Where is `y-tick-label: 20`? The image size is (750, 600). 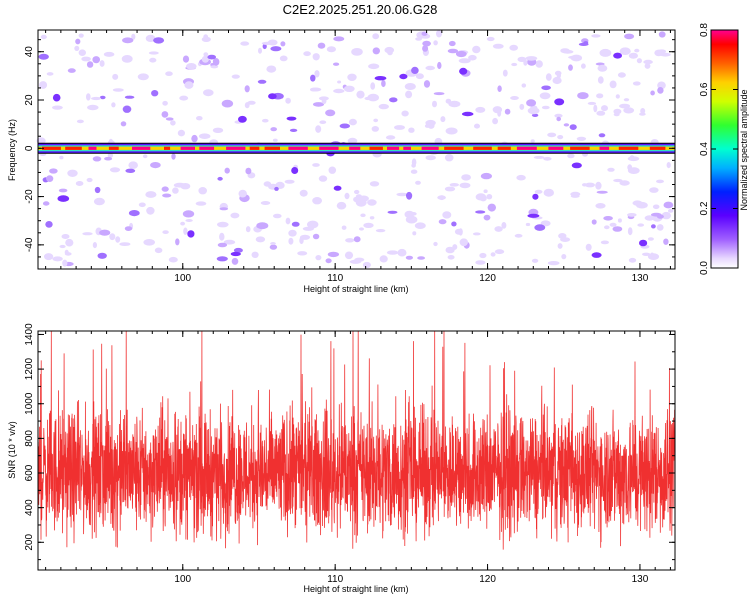 y-tick-label: 20 is located at coordinates (29, 100).